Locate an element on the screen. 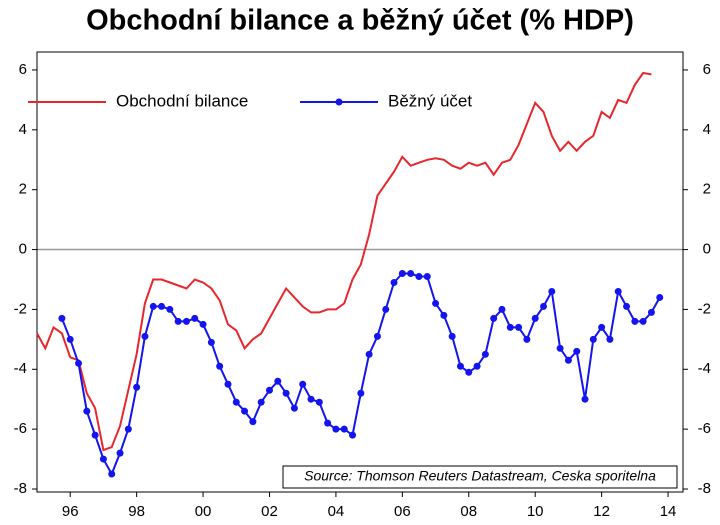  x-tick-label: 04 is located at coordinates (336, 511).